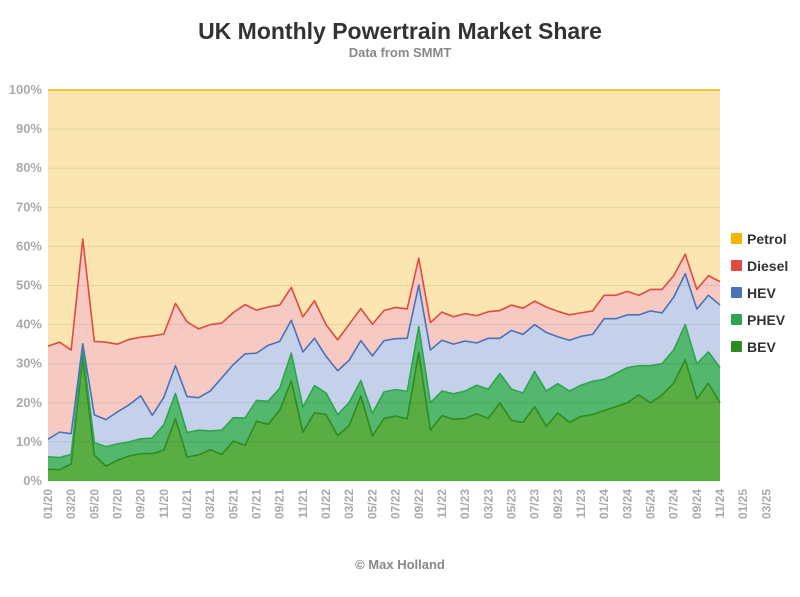 The width and height of the screenshot is (800, 597). What do you see at coordinates (400, 31) in the screenshot?
I see `chart-title: UK Monthly Powertrain Market Share` at bounding box center [400, 31].